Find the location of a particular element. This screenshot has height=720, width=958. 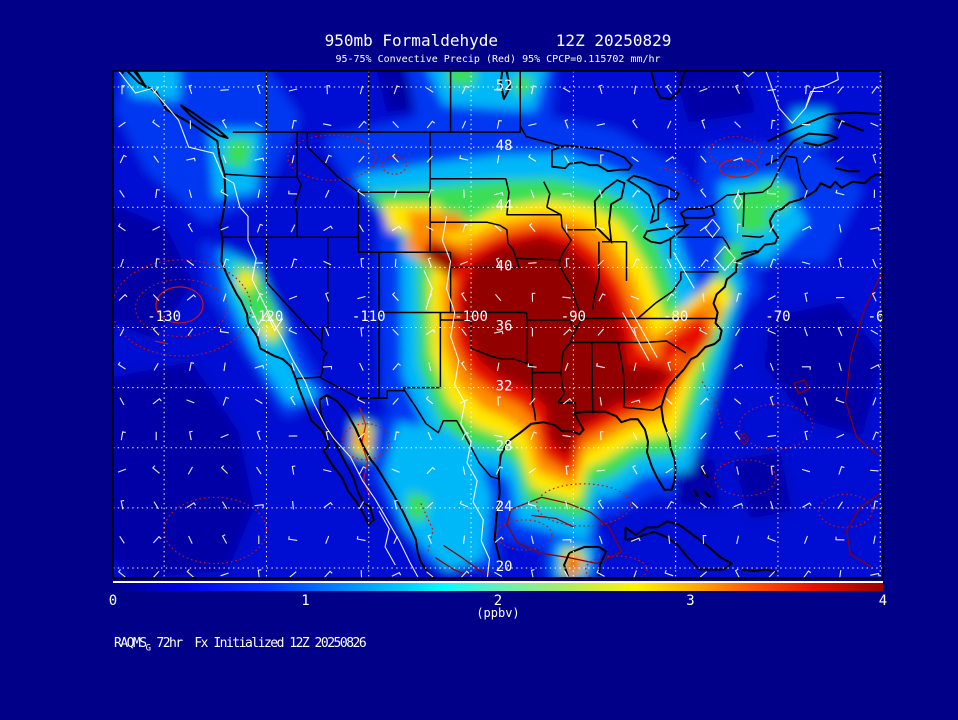

model-name: RAQMS is located at coordinates (130, 643).